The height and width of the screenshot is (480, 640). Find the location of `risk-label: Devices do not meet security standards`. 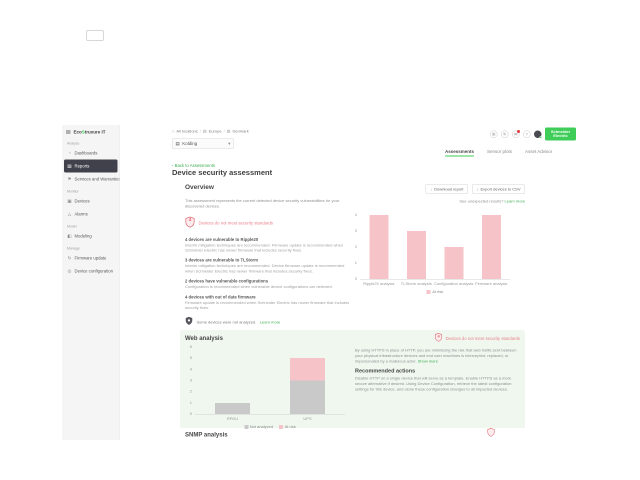

risk-label: Devices do not meet security standards is located at coordinates (235, 223).